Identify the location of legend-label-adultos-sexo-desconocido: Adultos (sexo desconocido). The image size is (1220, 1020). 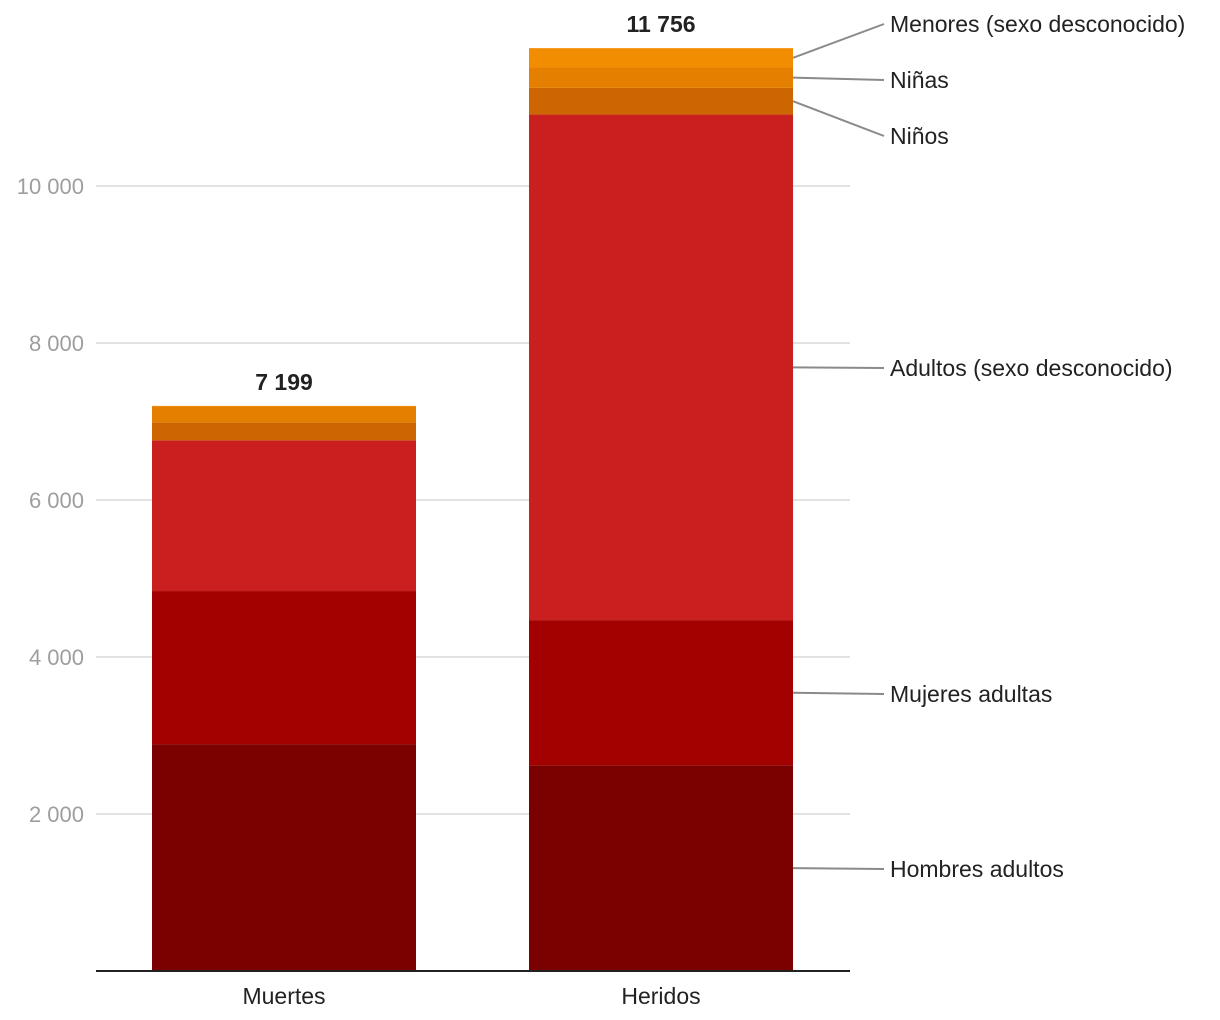
(1031, 368).